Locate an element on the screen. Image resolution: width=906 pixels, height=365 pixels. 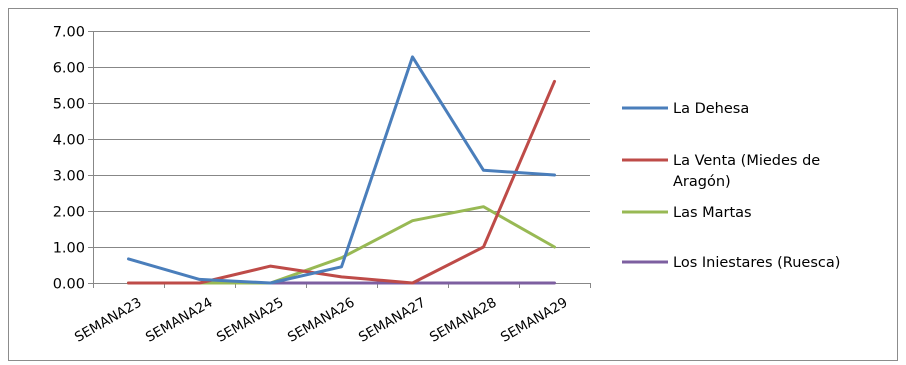
y-tick-label: 4.00 is located at coordinates (69, 141).